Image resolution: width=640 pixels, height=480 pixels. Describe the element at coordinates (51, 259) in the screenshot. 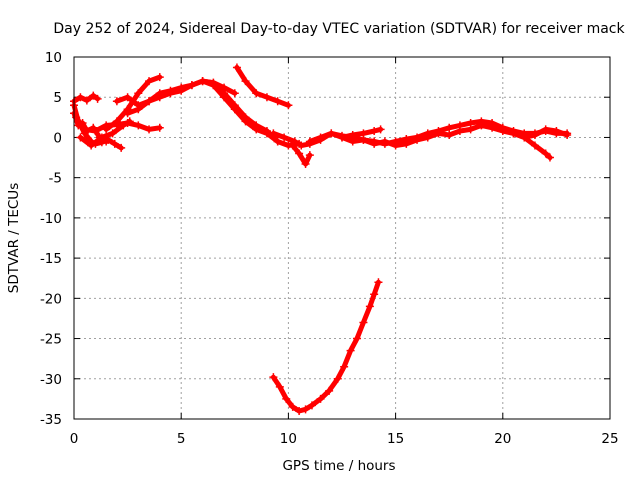

I see `y-tick-label: -15` at that location.